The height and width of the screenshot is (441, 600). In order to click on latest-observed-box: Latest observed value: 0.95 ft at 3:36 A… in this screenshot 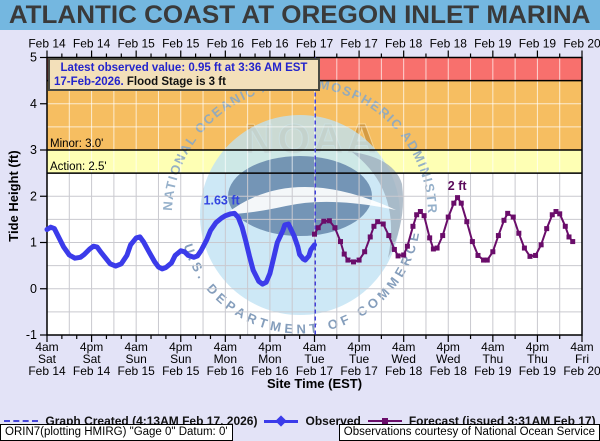, I will do `click(184, 74)`.